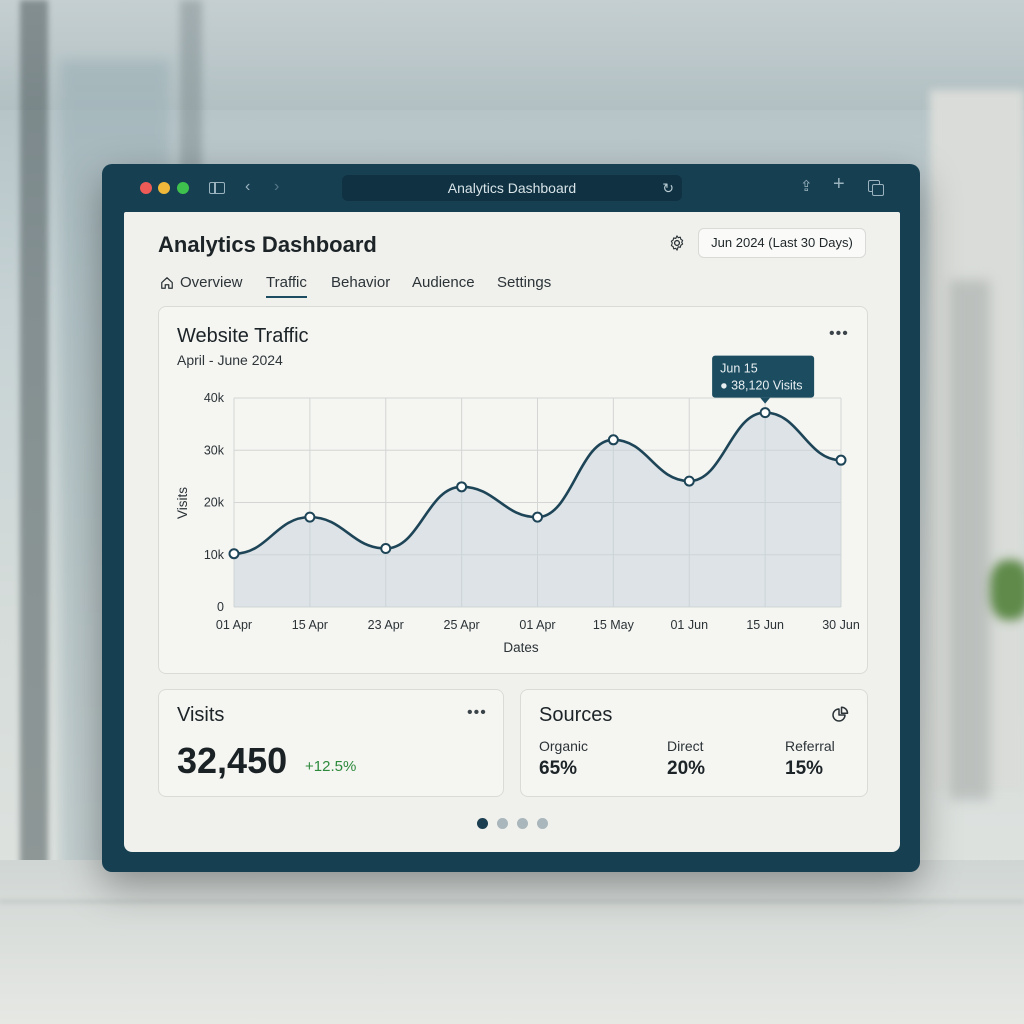 The height and width of the screenshot is (1024, 1024). I want to click on tooltip-value: ● 38,120 Visits, so click(761, 386).